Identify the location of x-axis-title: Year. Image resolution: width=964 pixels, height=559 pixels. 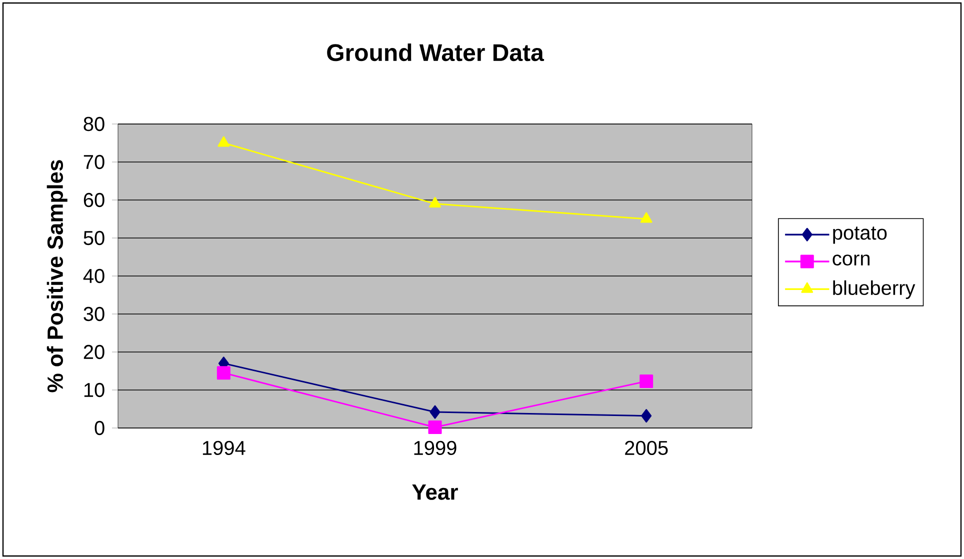
(435, 492).